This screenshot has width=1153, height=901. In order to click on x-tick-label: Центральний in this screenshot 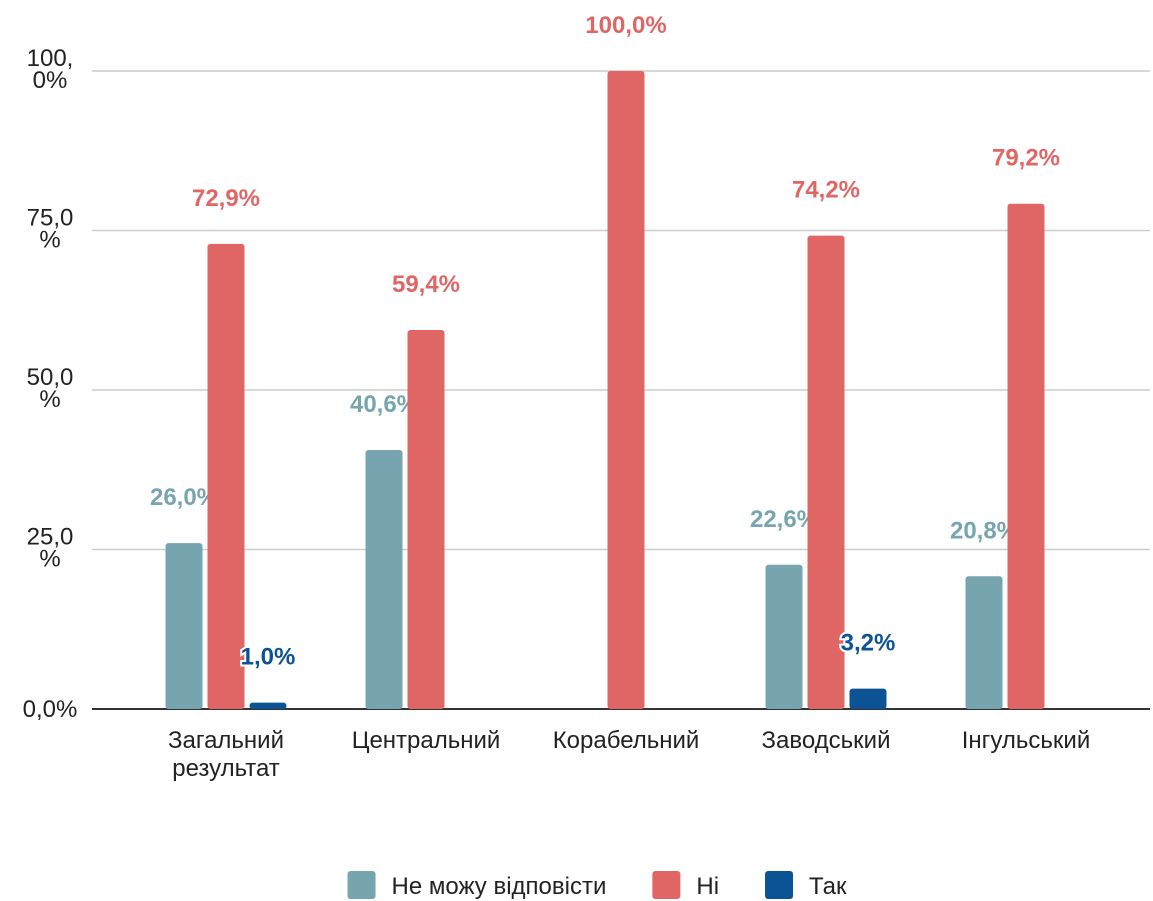, I will do `click(426, 740)`.